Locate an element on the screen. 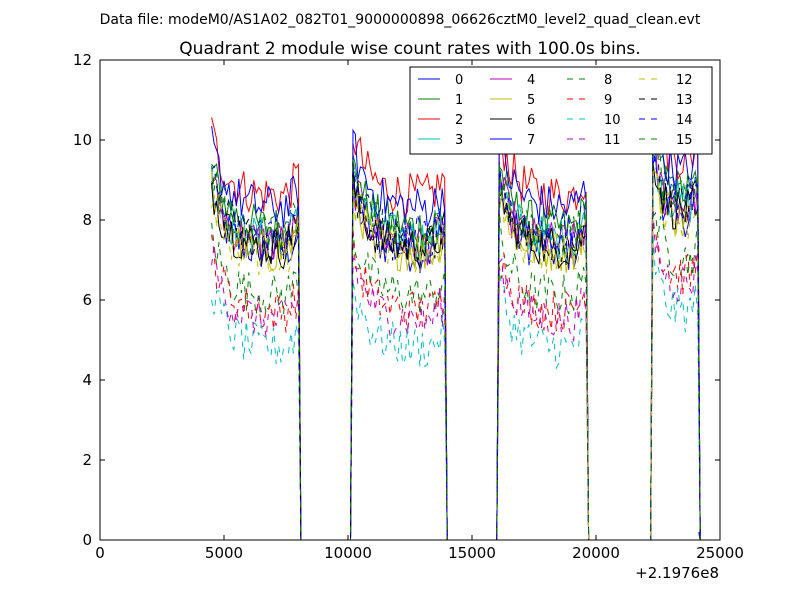 Image resolution: width=800 pixels, height=600 pixels. legend-label: 7 is located at coordinates (531, 140).